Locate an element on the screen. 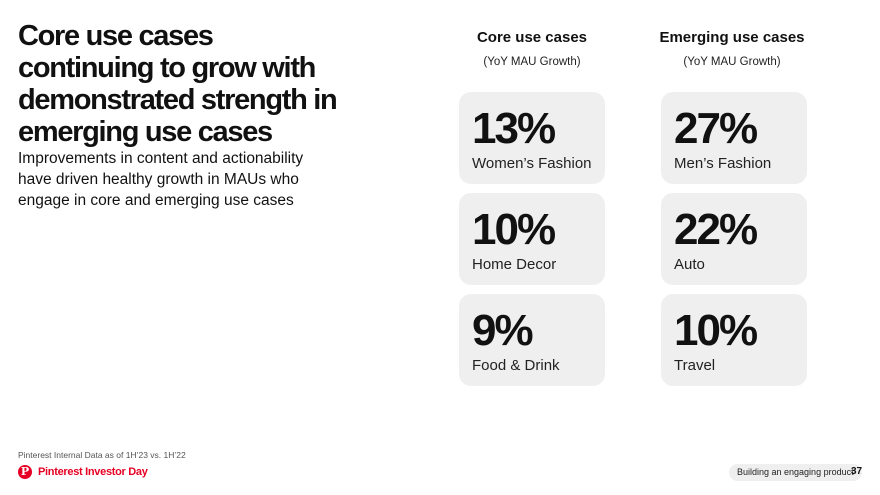 This screenshot has height=495, width=880. core-heading: Core use cases is located at coordinates (532, 37).